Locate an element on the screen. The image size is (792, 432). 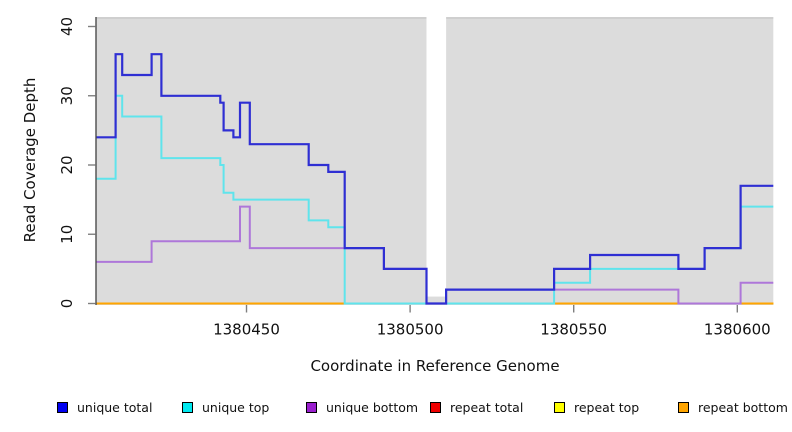
legend-label: repeat total is located at coordinates (487, 407).